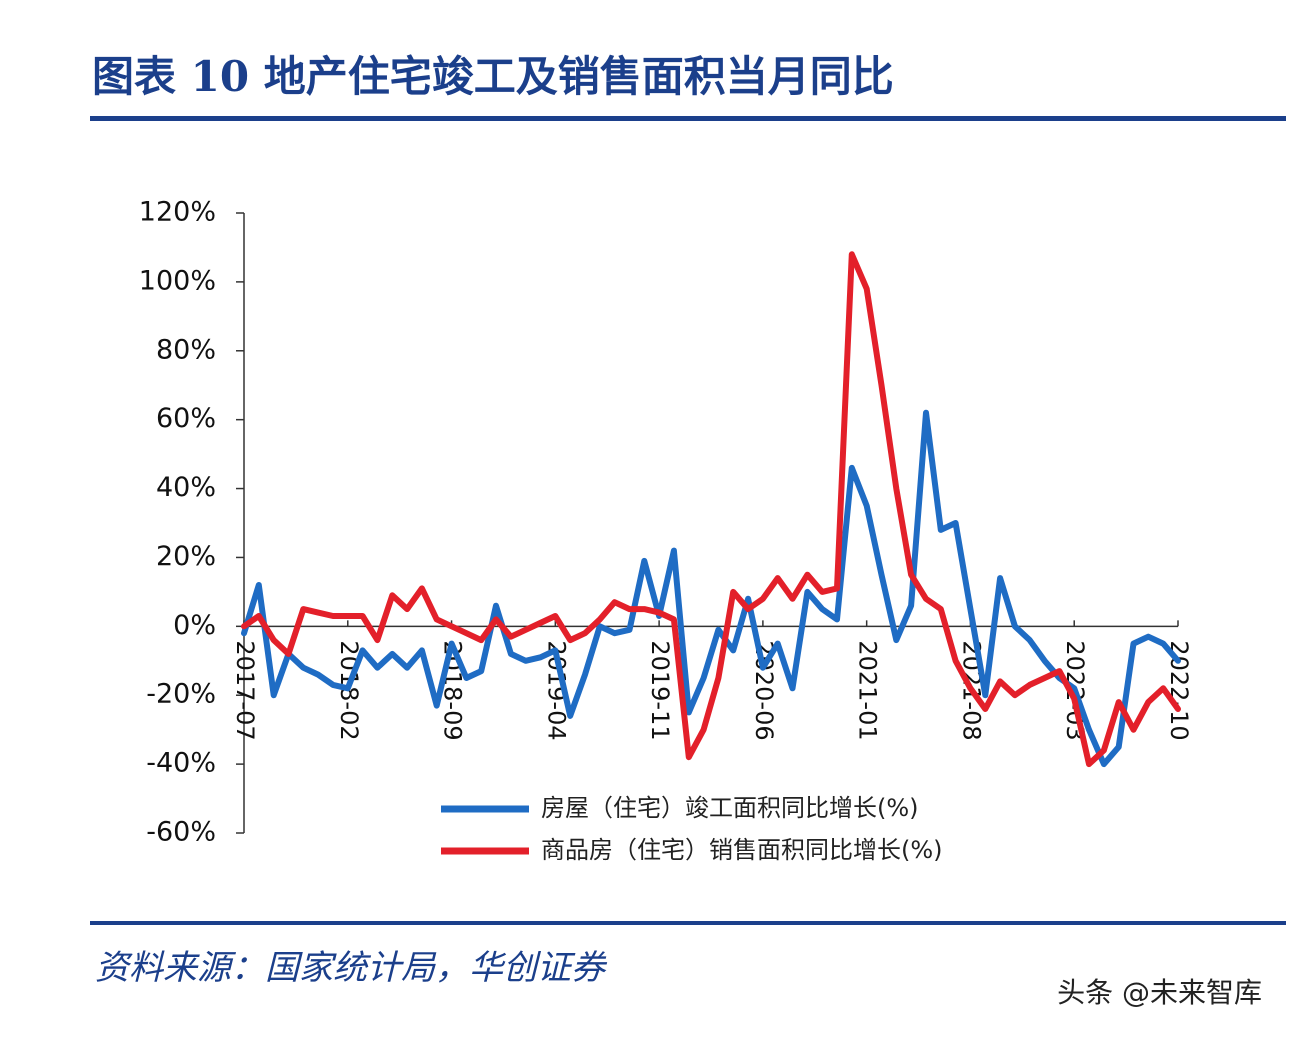 This screenshot has width=1292, height=1038. Describe the element at coordinates (660, 690) in the screenshot. I see `x-tick-label: 2019-11` at that location.